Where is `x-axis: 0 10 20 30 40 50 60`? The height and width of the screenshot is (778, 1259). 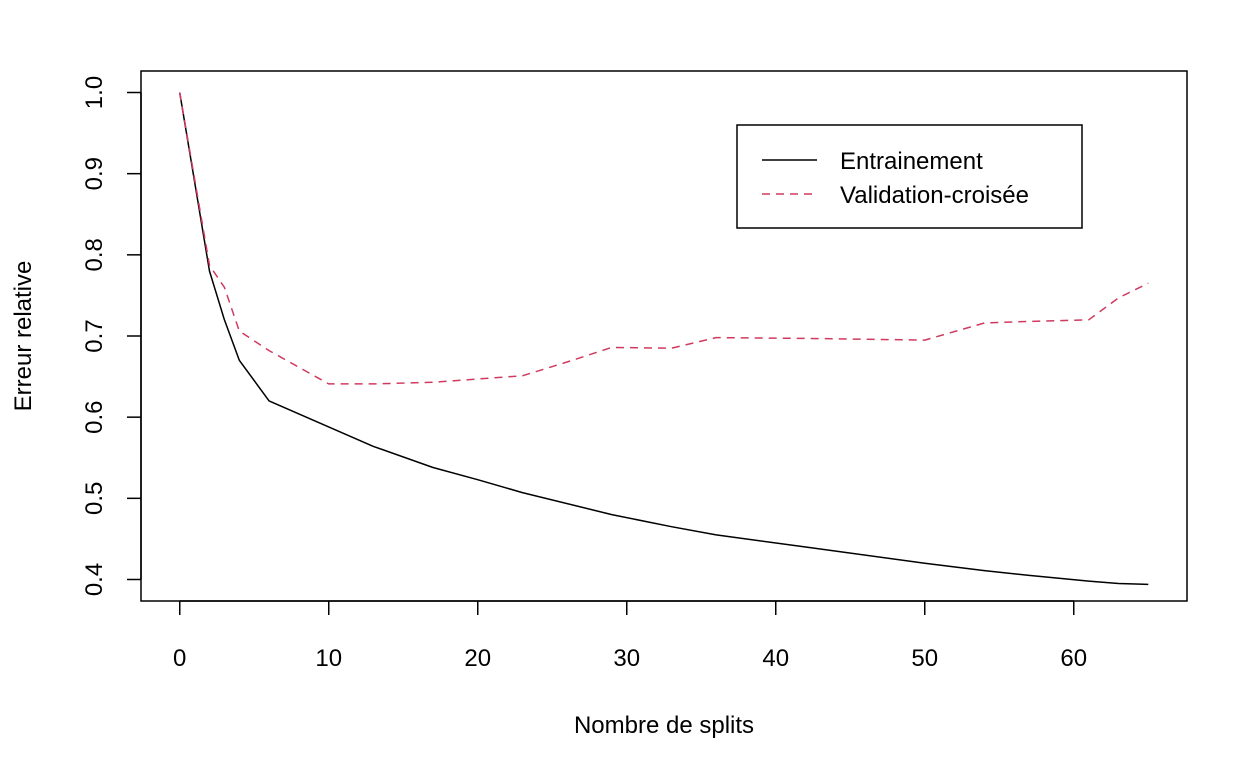 x-axis: 0 10 20 30 40 50 60 is located at coordinates (630, 636).